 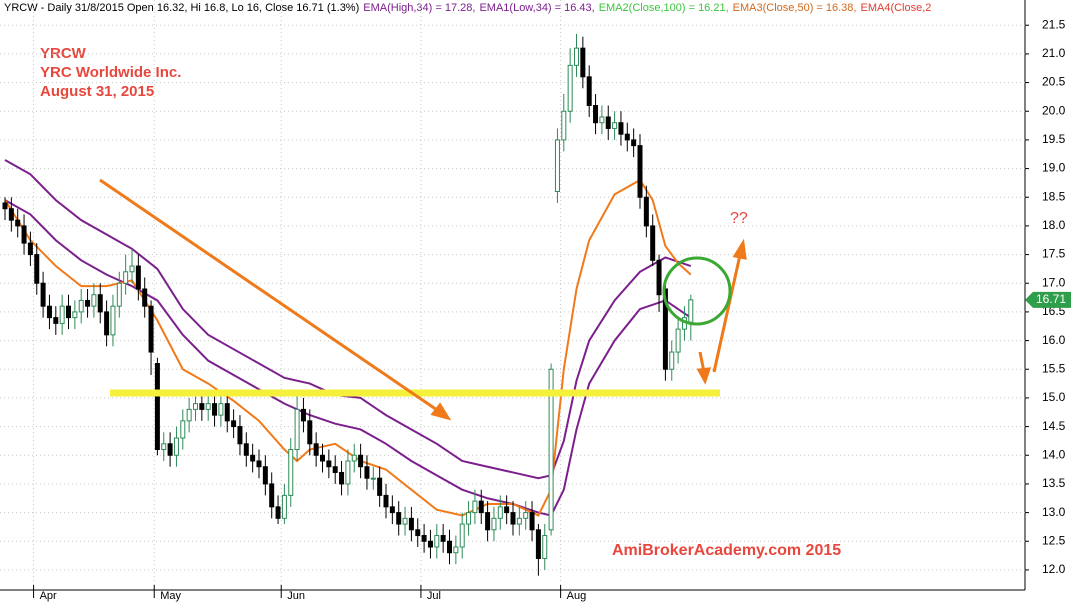 I want to click on y-tick-label: 13.0, so click(x=1054, y=512).